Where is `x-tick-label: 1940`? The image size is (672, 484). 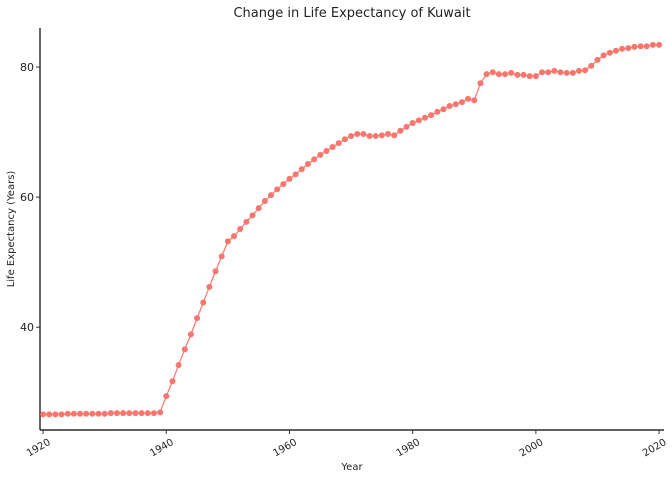 x-tick-label: 1940 is located at coordinates (162, 448).